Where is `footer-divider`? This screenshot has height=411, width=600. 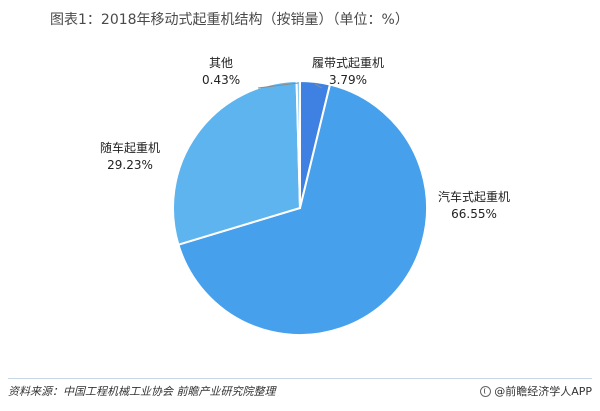 footer-divider is located at coordinates (300, 378).